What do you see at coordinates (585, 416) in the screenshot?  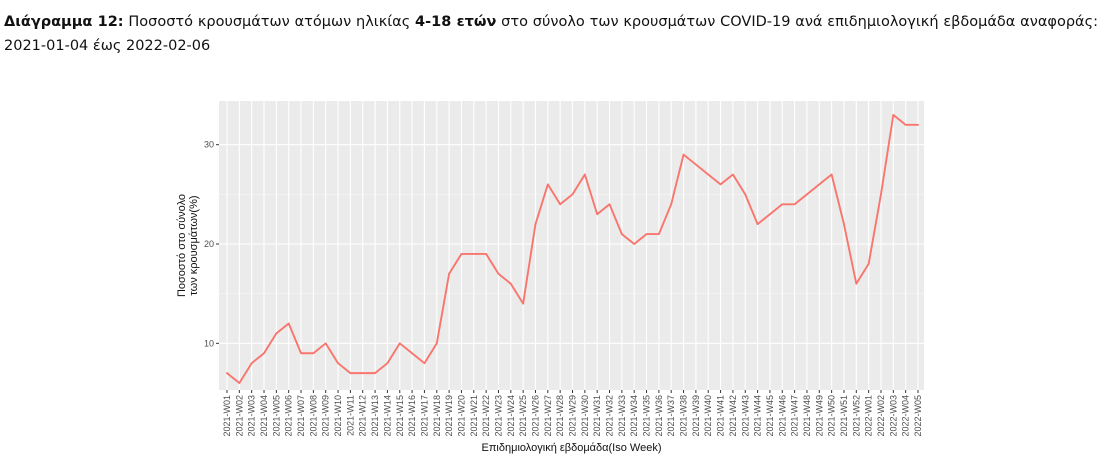 I see `x-tick-label: 2021-W30` at bounding box center [585, 416].